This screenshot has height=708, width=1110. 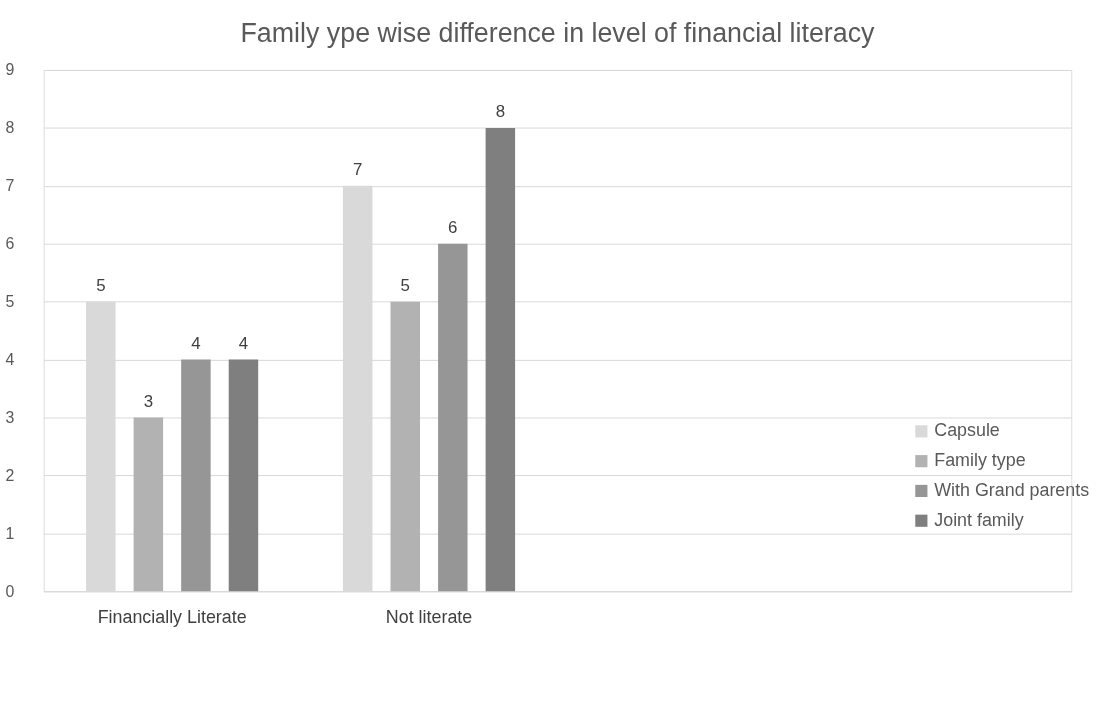 I want to click on data-label: 6, so click(x=453, y=227).